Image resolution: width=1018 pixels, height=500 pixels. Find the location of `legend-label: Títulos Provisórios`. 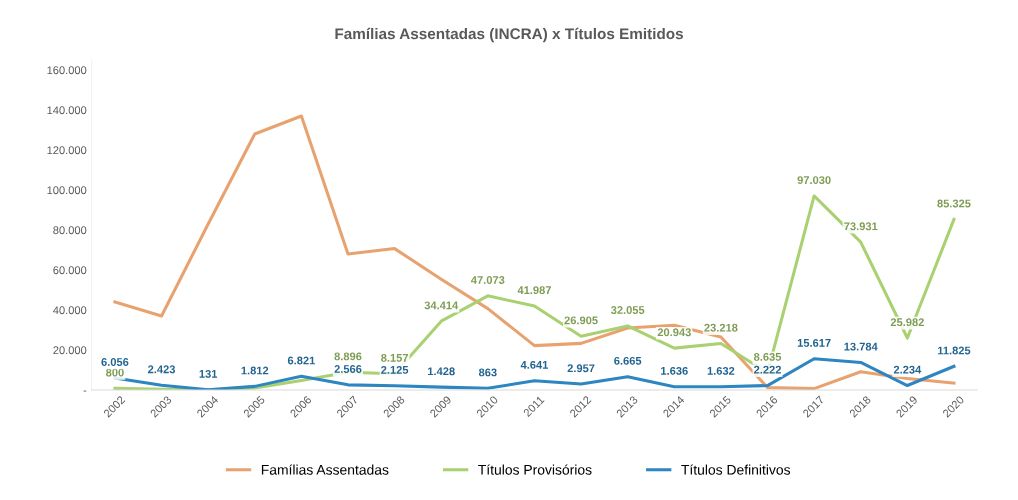

legend-label: Títulos Provisórios is located at coordinates (535, 469).